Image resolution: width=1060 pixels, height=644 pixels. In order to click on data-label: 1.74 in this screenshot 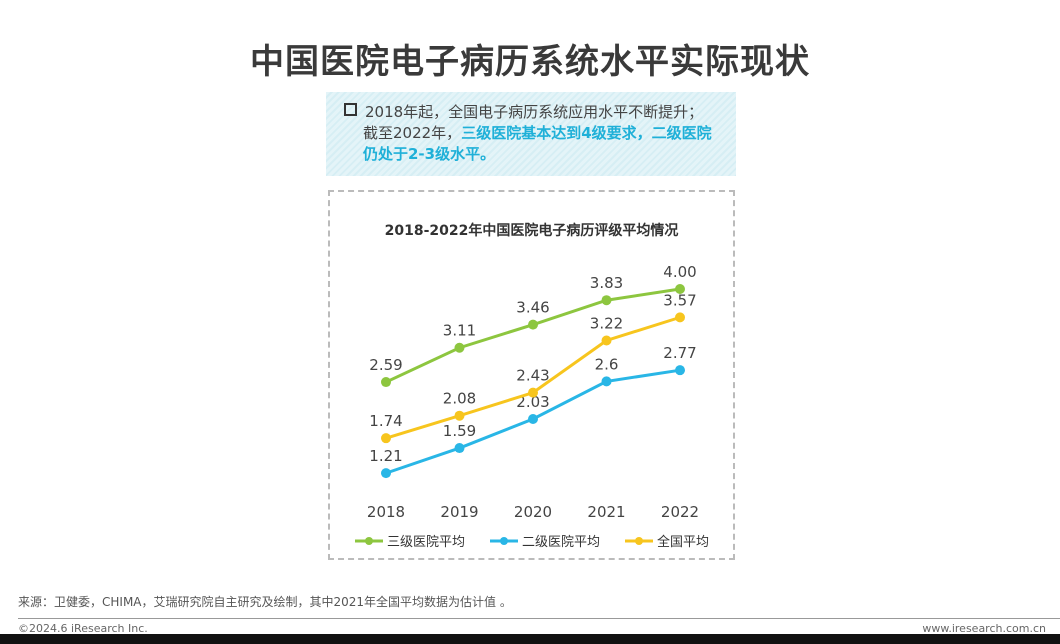, I will do `click(385, 421)`.